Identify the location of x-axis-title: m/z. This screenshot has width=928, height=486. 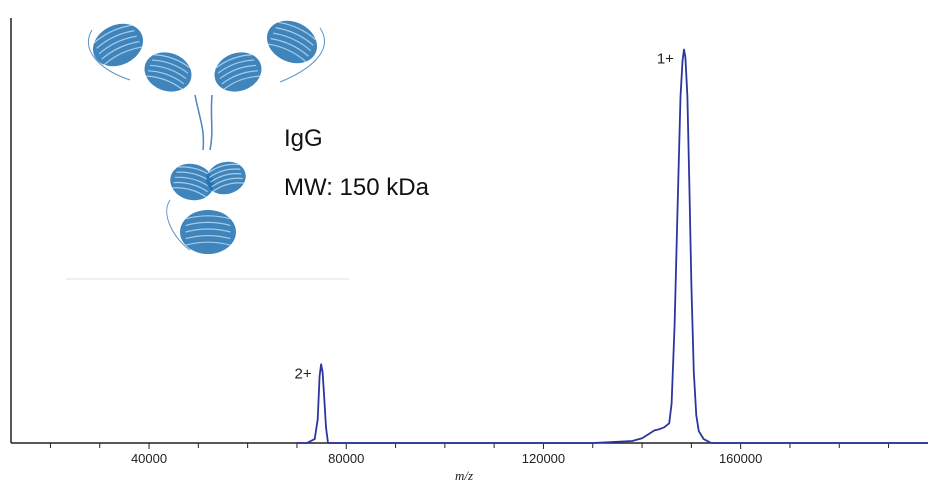
(464, 475).